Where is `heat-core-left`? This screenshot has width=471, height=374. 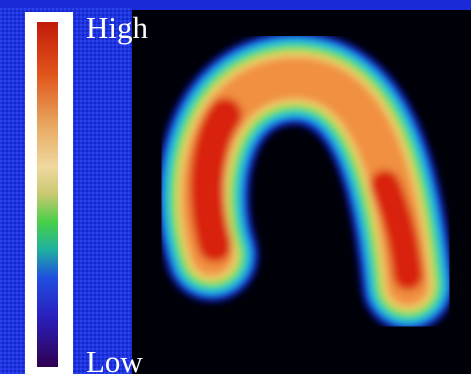 heat-core-left is located at coordinates (216, 180).